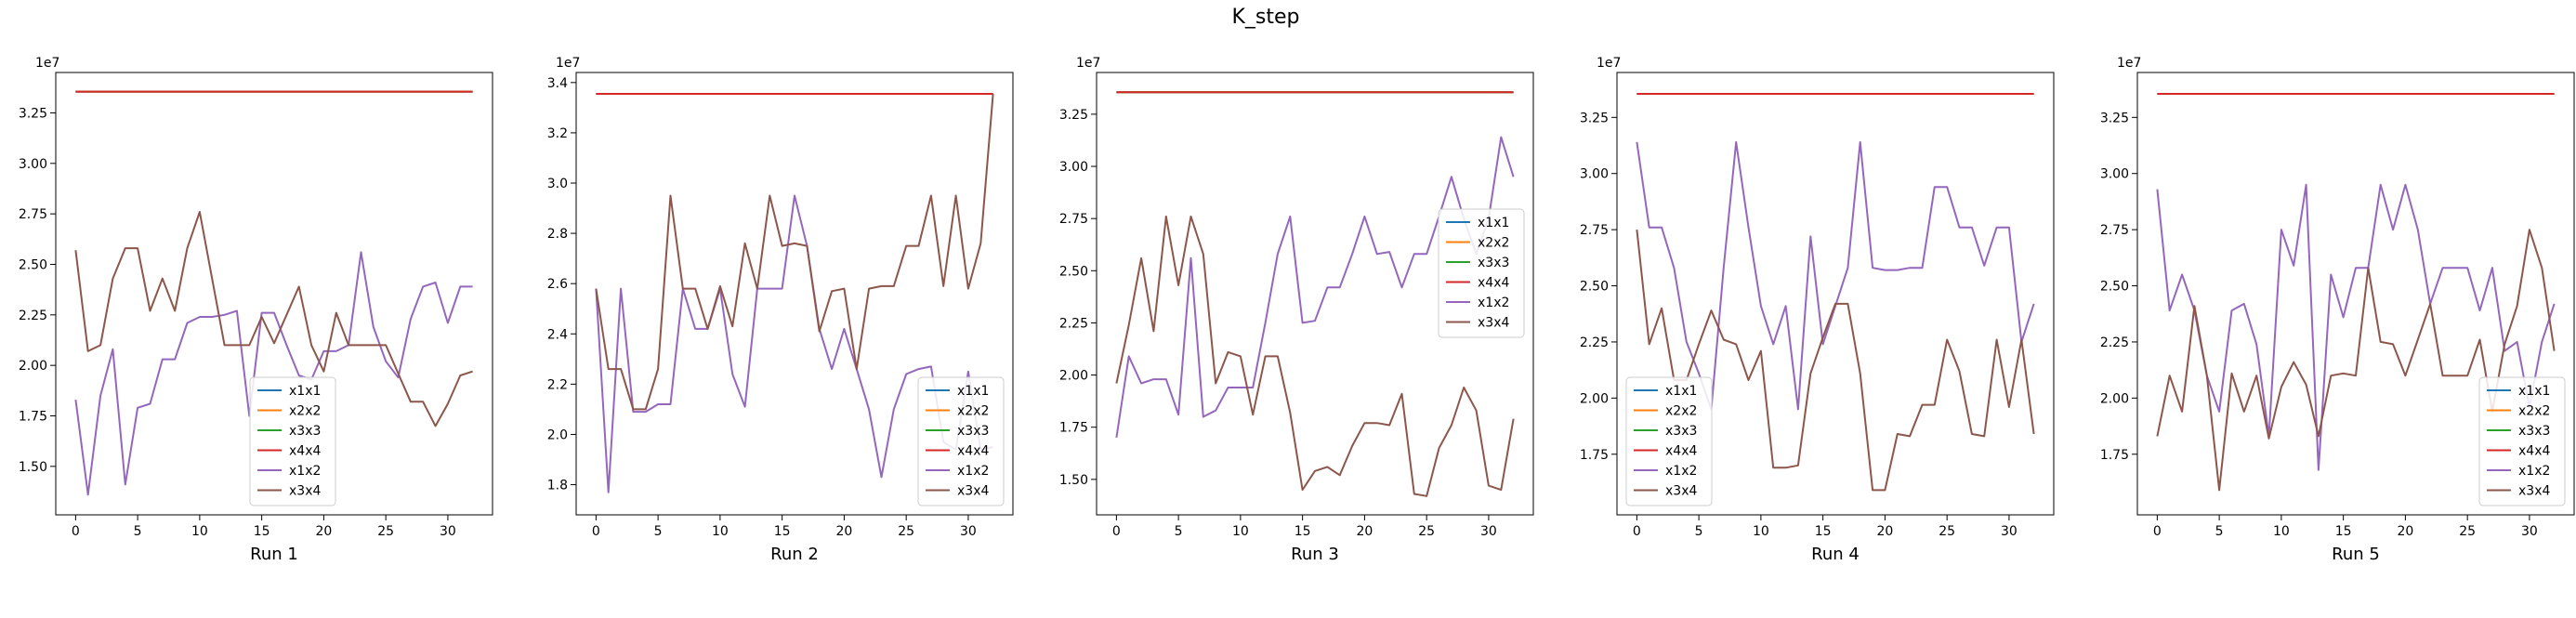 The height and width of the screenshot is (618, 2576). Describe the element at coordinates (794, 554) in the screenshot. I see `x-axis-label: Run 2` at that location.